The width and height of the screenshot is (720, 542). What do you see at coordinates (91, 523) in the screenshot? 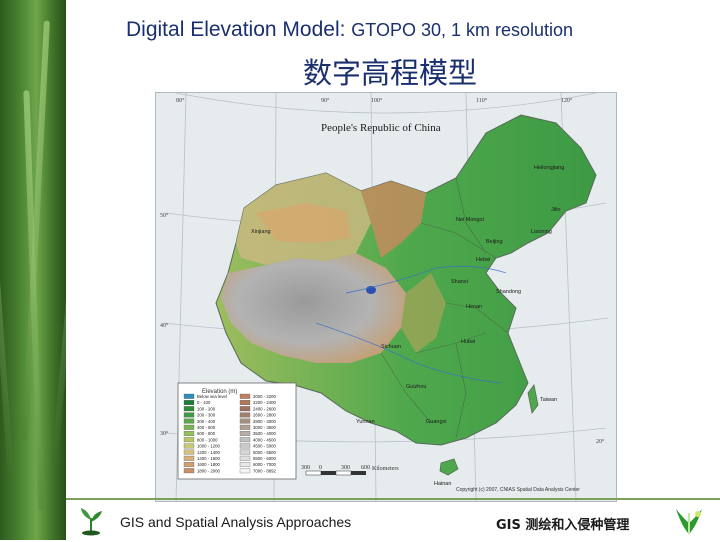
I see `plant-logo-icon` at bounding box center [91, 523].